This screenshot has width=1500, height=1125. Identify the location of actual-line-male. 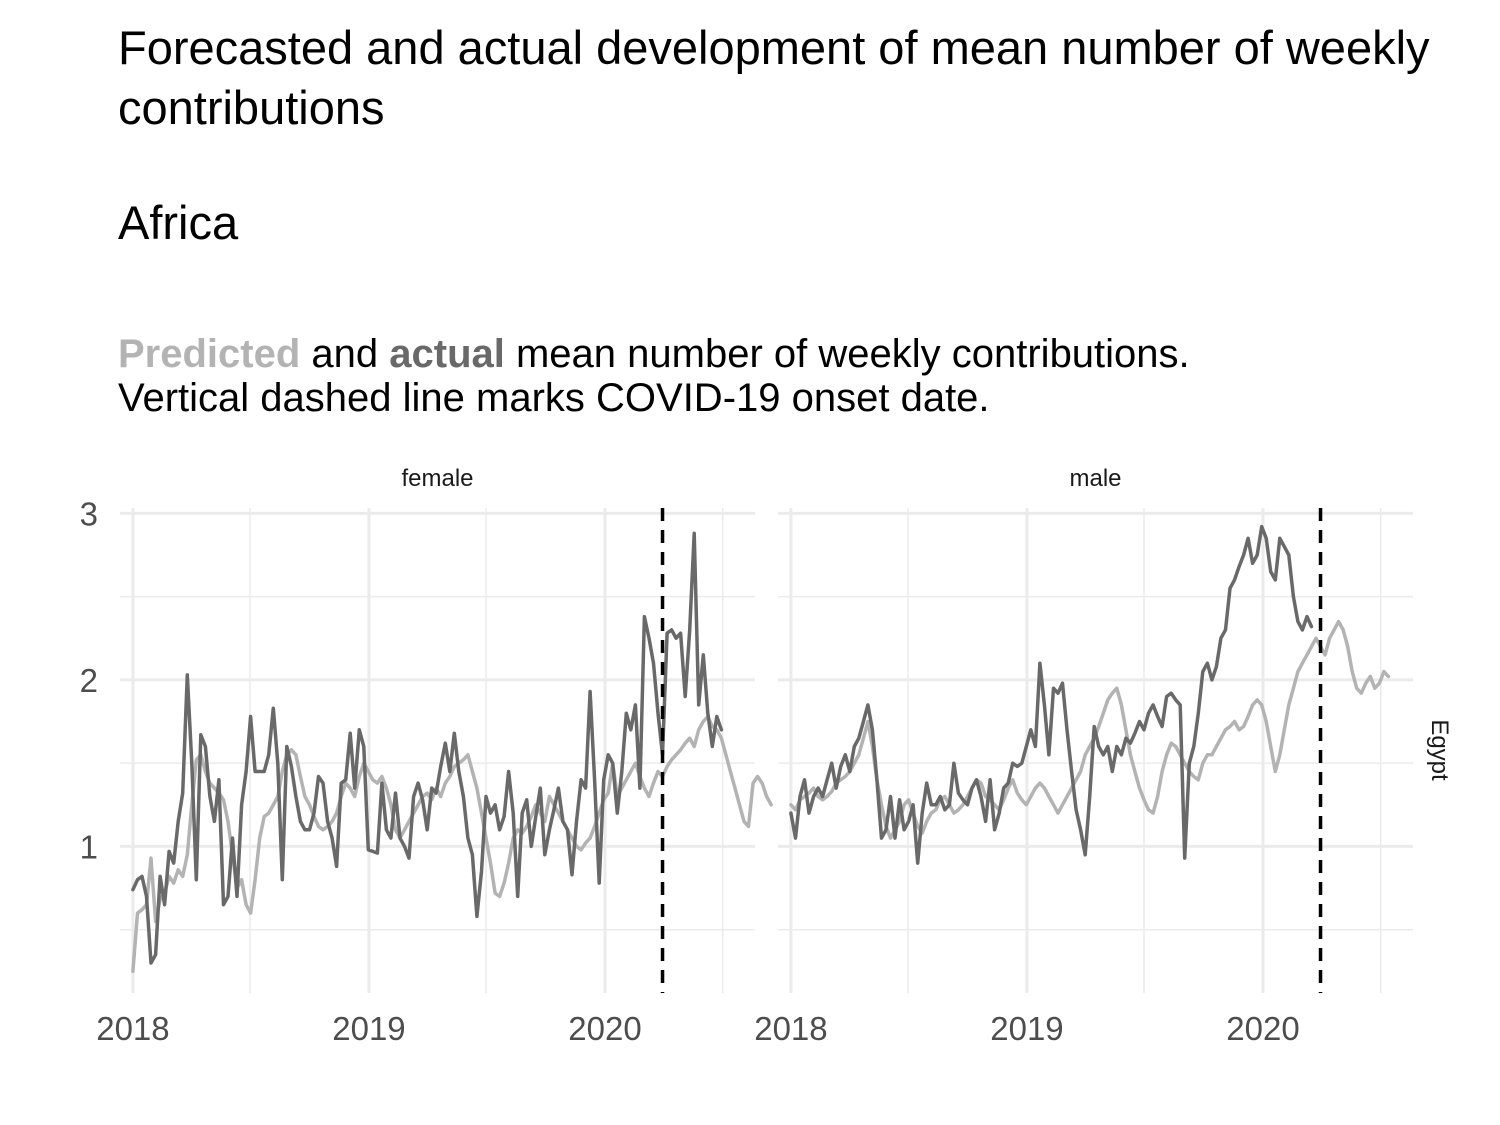
(1051, 694).